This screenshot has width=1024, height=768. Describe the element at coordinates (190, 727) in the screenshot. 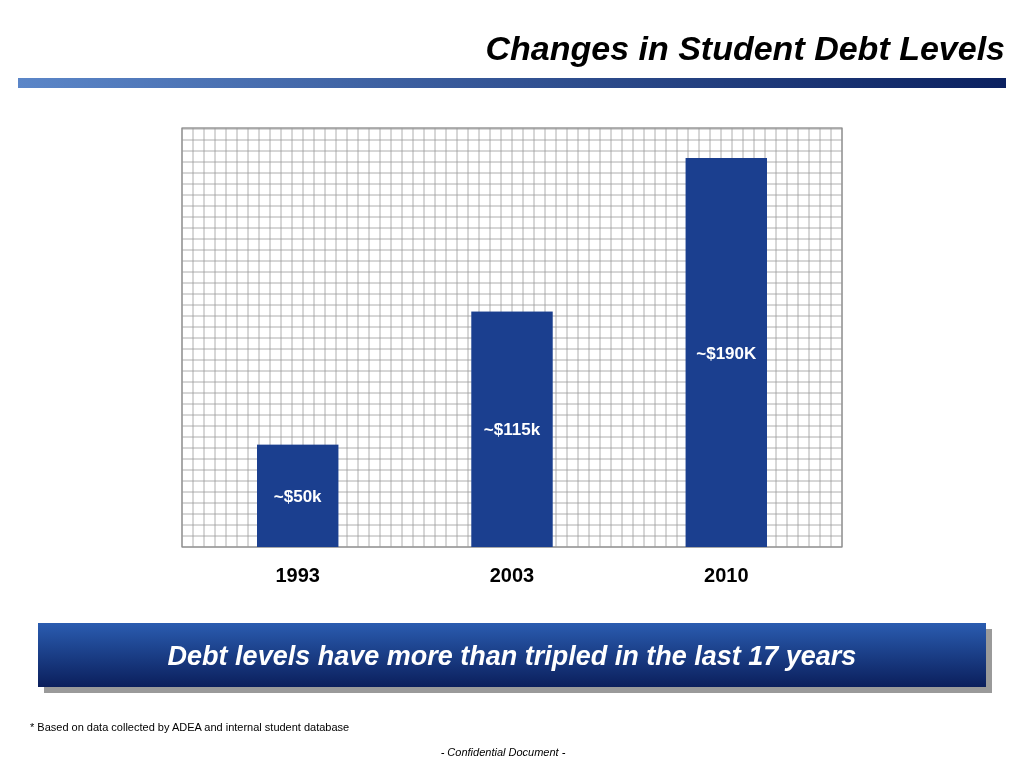

I see `text: * Based on data collected by ADEA and internal student database` at that location.